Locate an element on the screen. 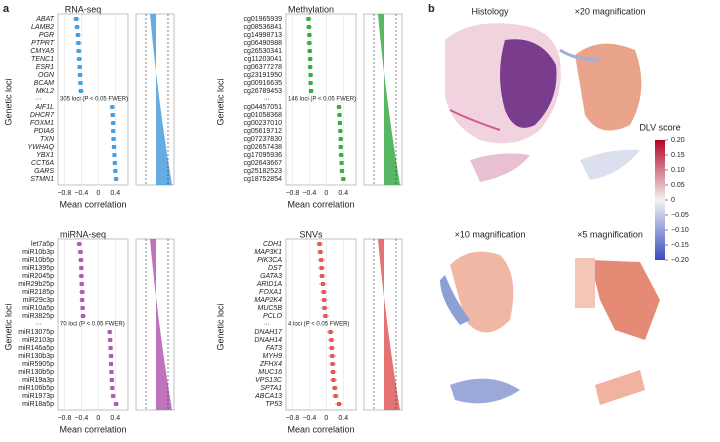 The width and height of the screenshot is (720, 442). category-label: MYH9 is located at coordinates (273, 356).